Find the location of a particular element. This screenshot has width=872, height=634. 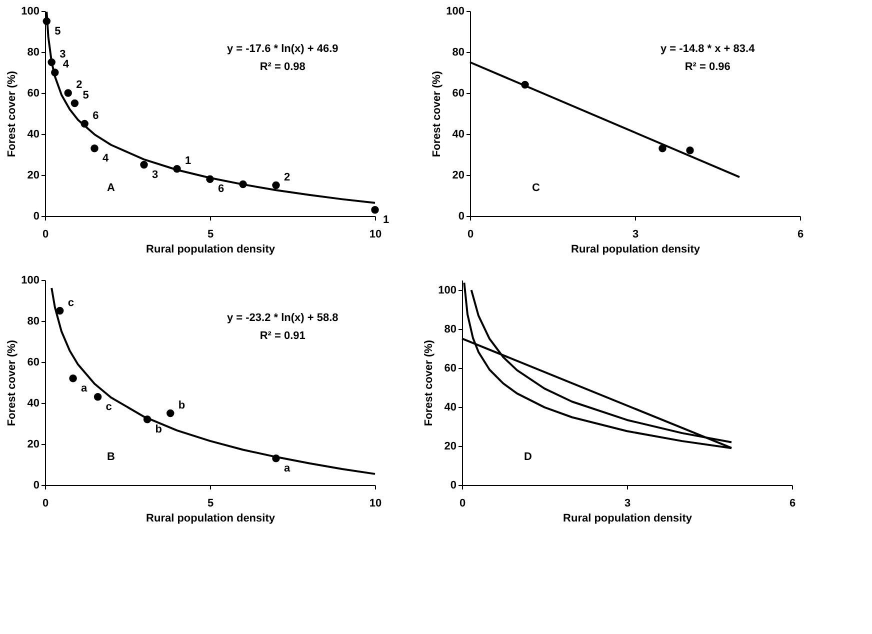

annotation: R² = 0.96 is located at coordinates (707, 67).